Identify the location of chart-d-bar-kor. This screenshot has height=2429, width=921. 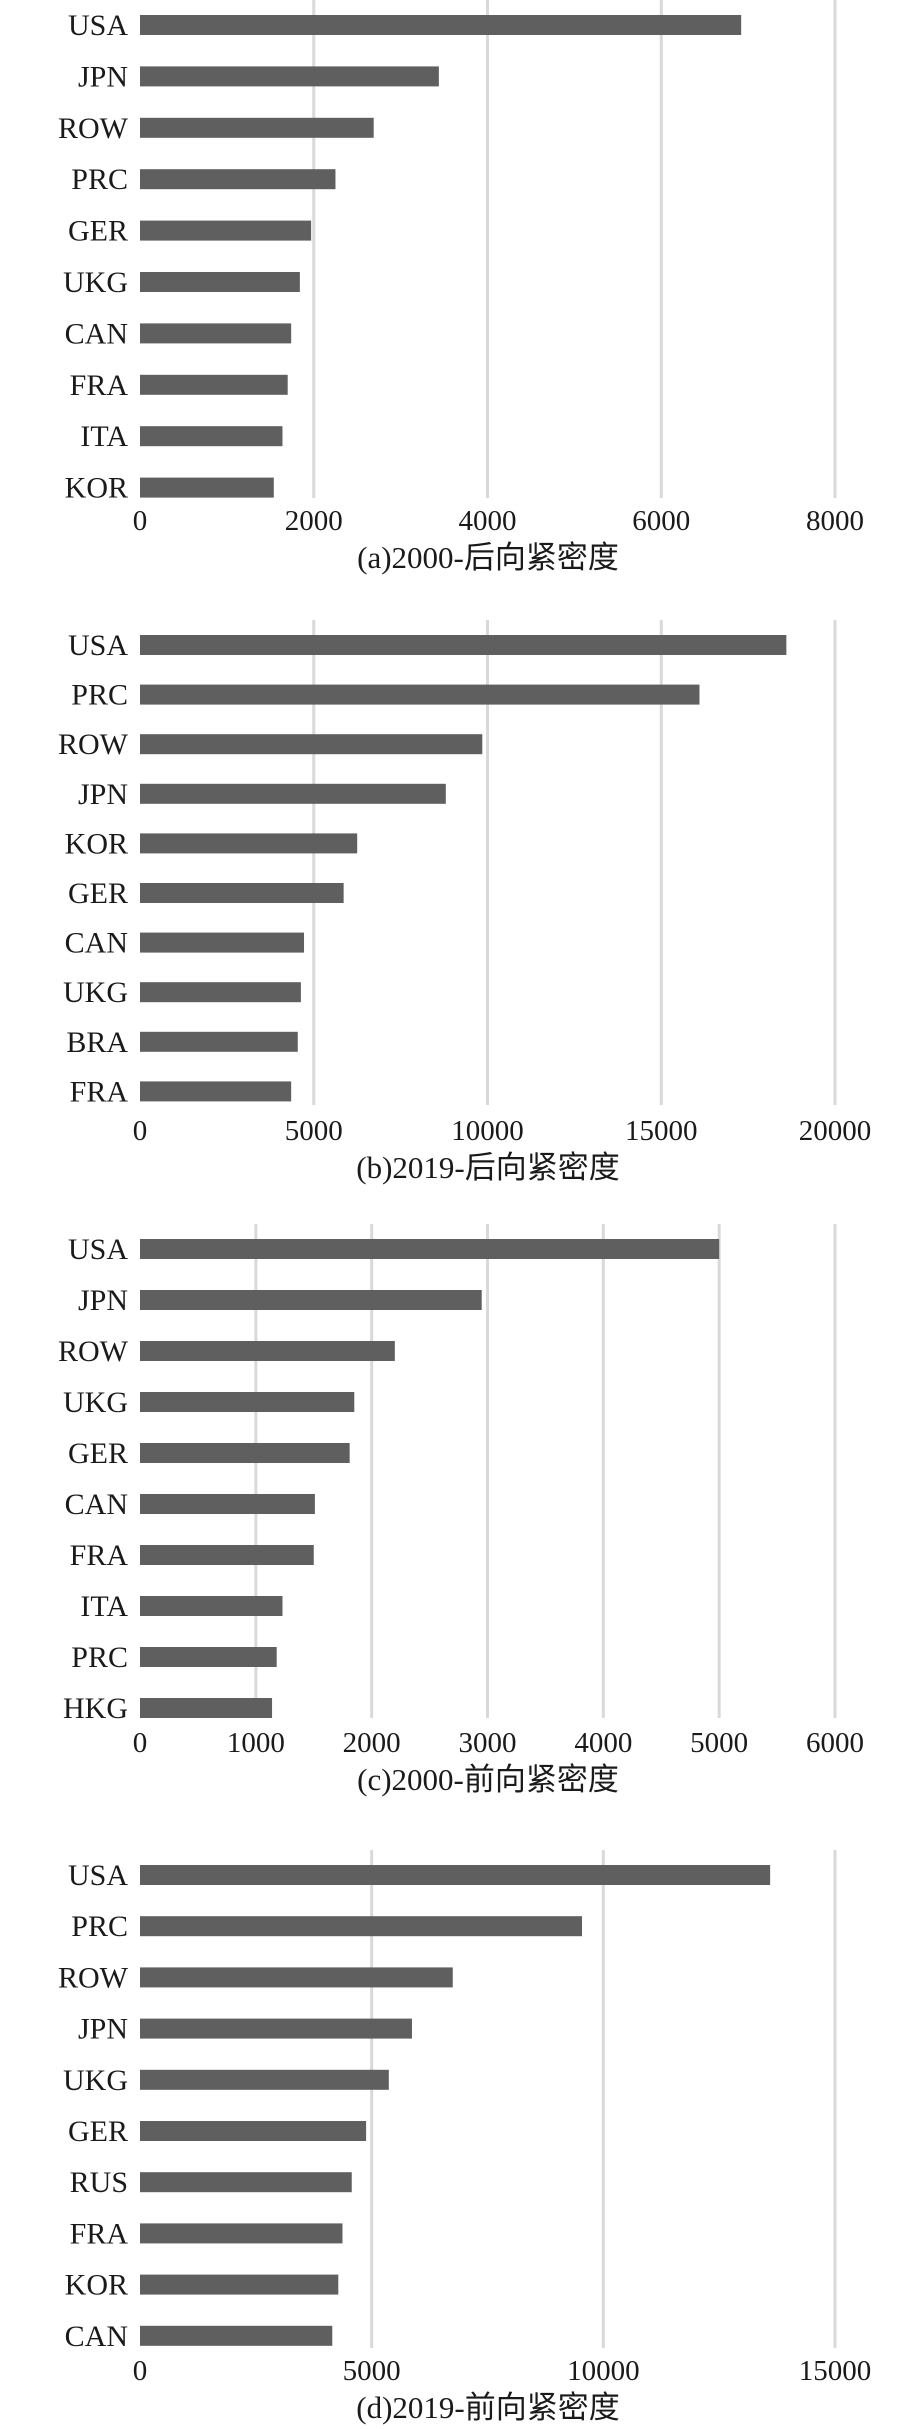
(239, 2284).